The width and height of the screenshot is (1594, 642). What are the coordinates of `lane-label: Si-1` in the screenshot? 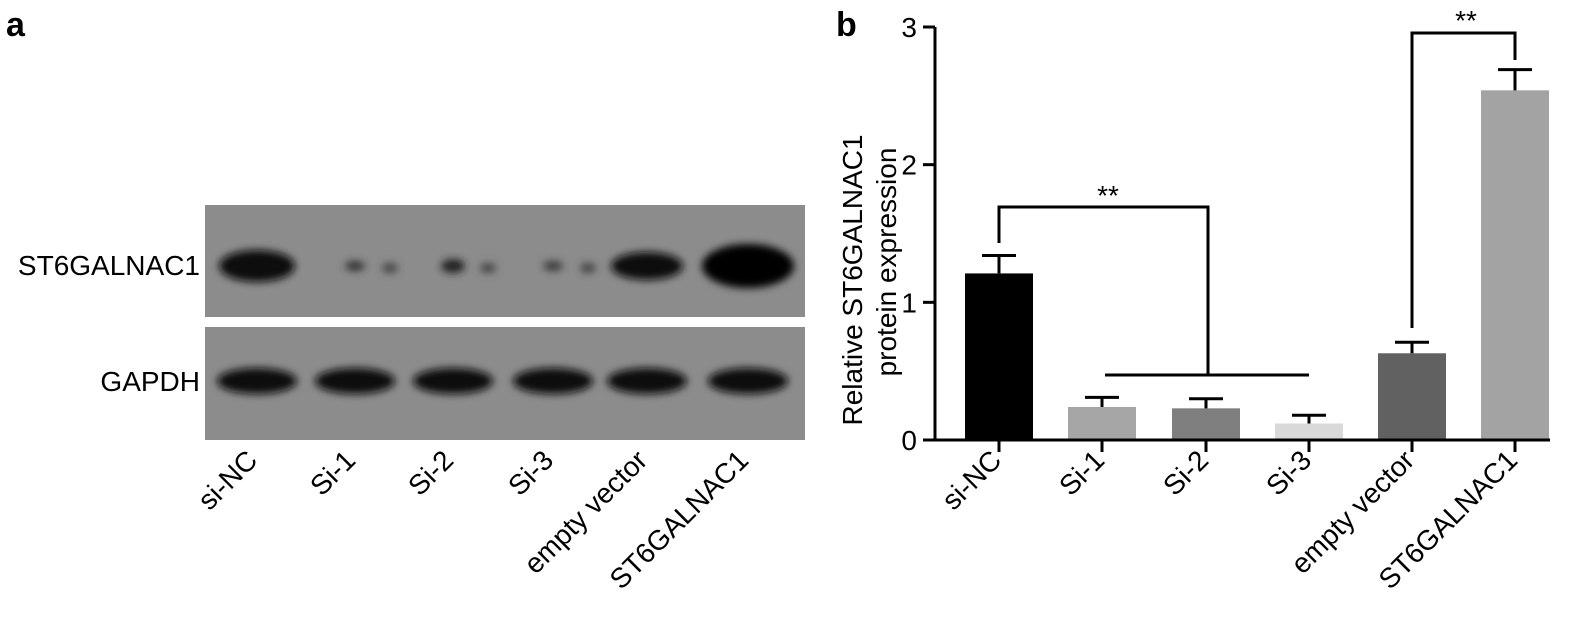 It's located at (332, 472).